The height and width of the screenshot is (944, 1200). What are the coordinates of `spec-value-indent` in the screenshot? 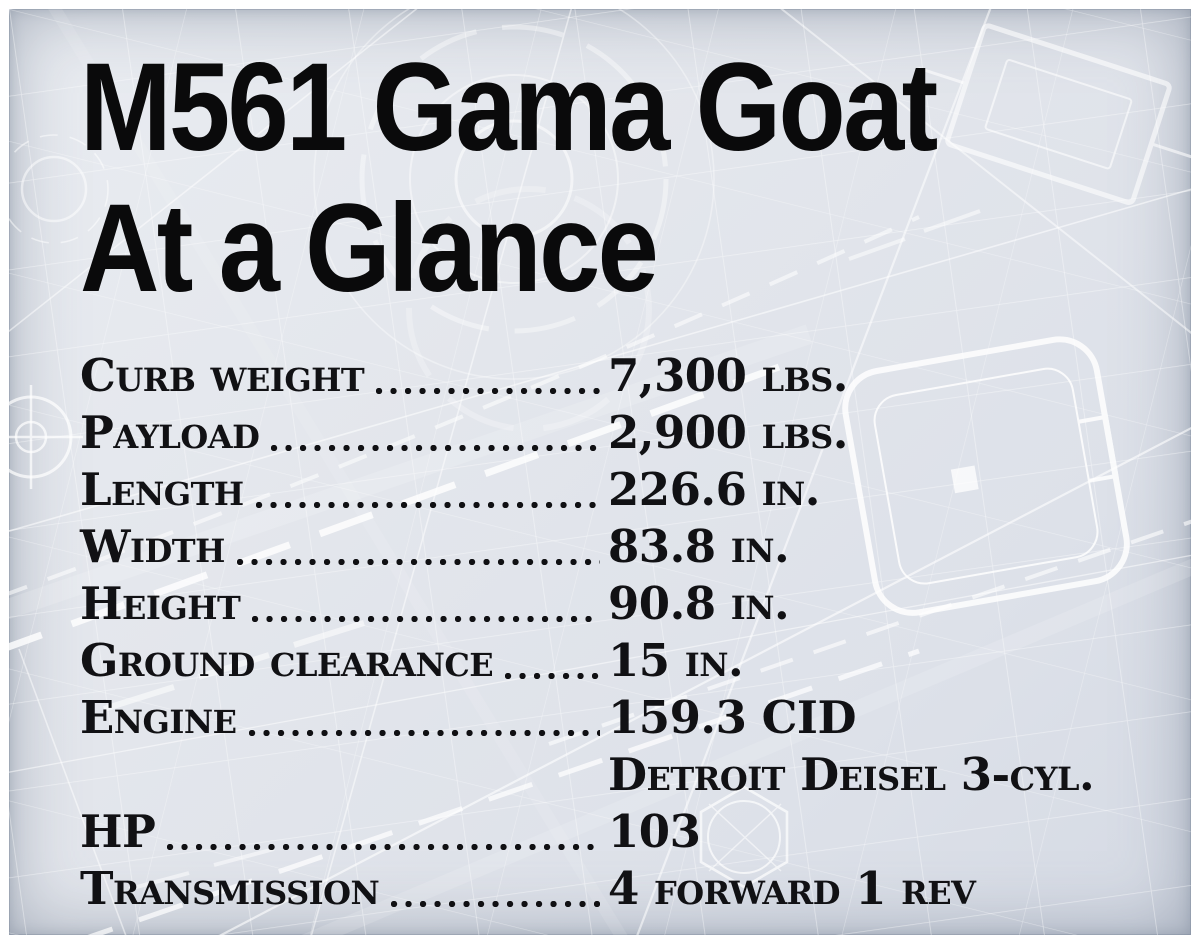 It's located at (344, 774).